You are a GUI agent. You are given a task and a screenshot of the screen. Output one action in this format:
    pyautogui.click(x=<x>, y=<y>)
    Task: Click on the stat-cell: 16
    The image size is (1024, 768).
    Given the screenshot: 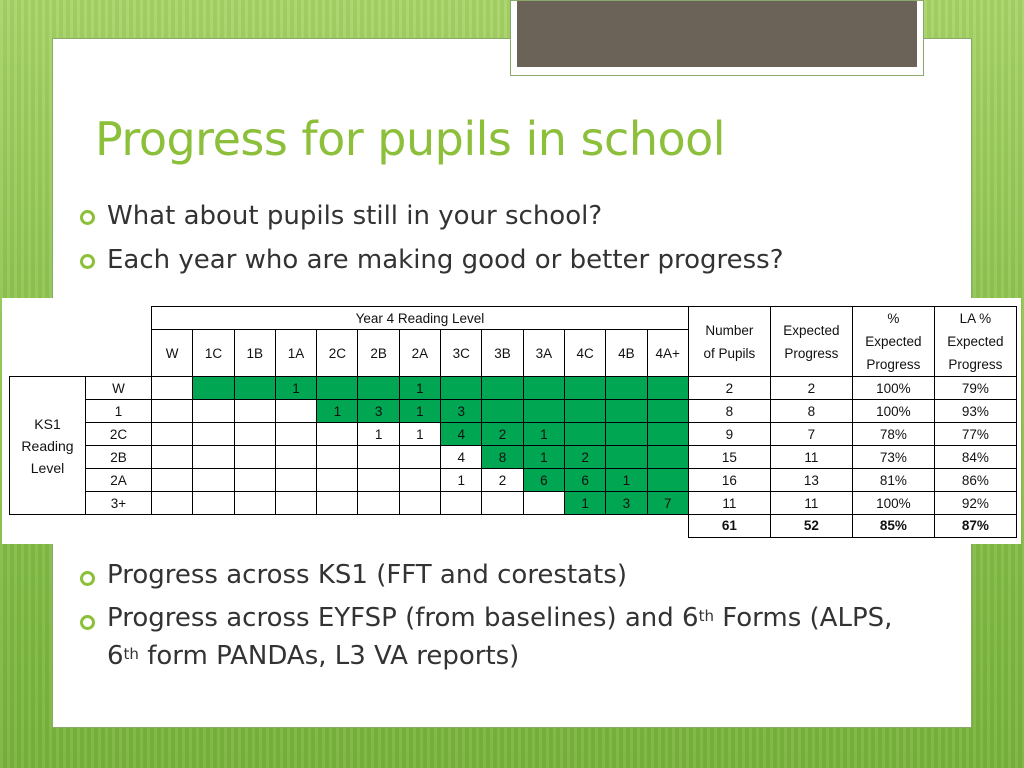 What is the action you would take?
    pyautogui.click(x=729, y=480)
    